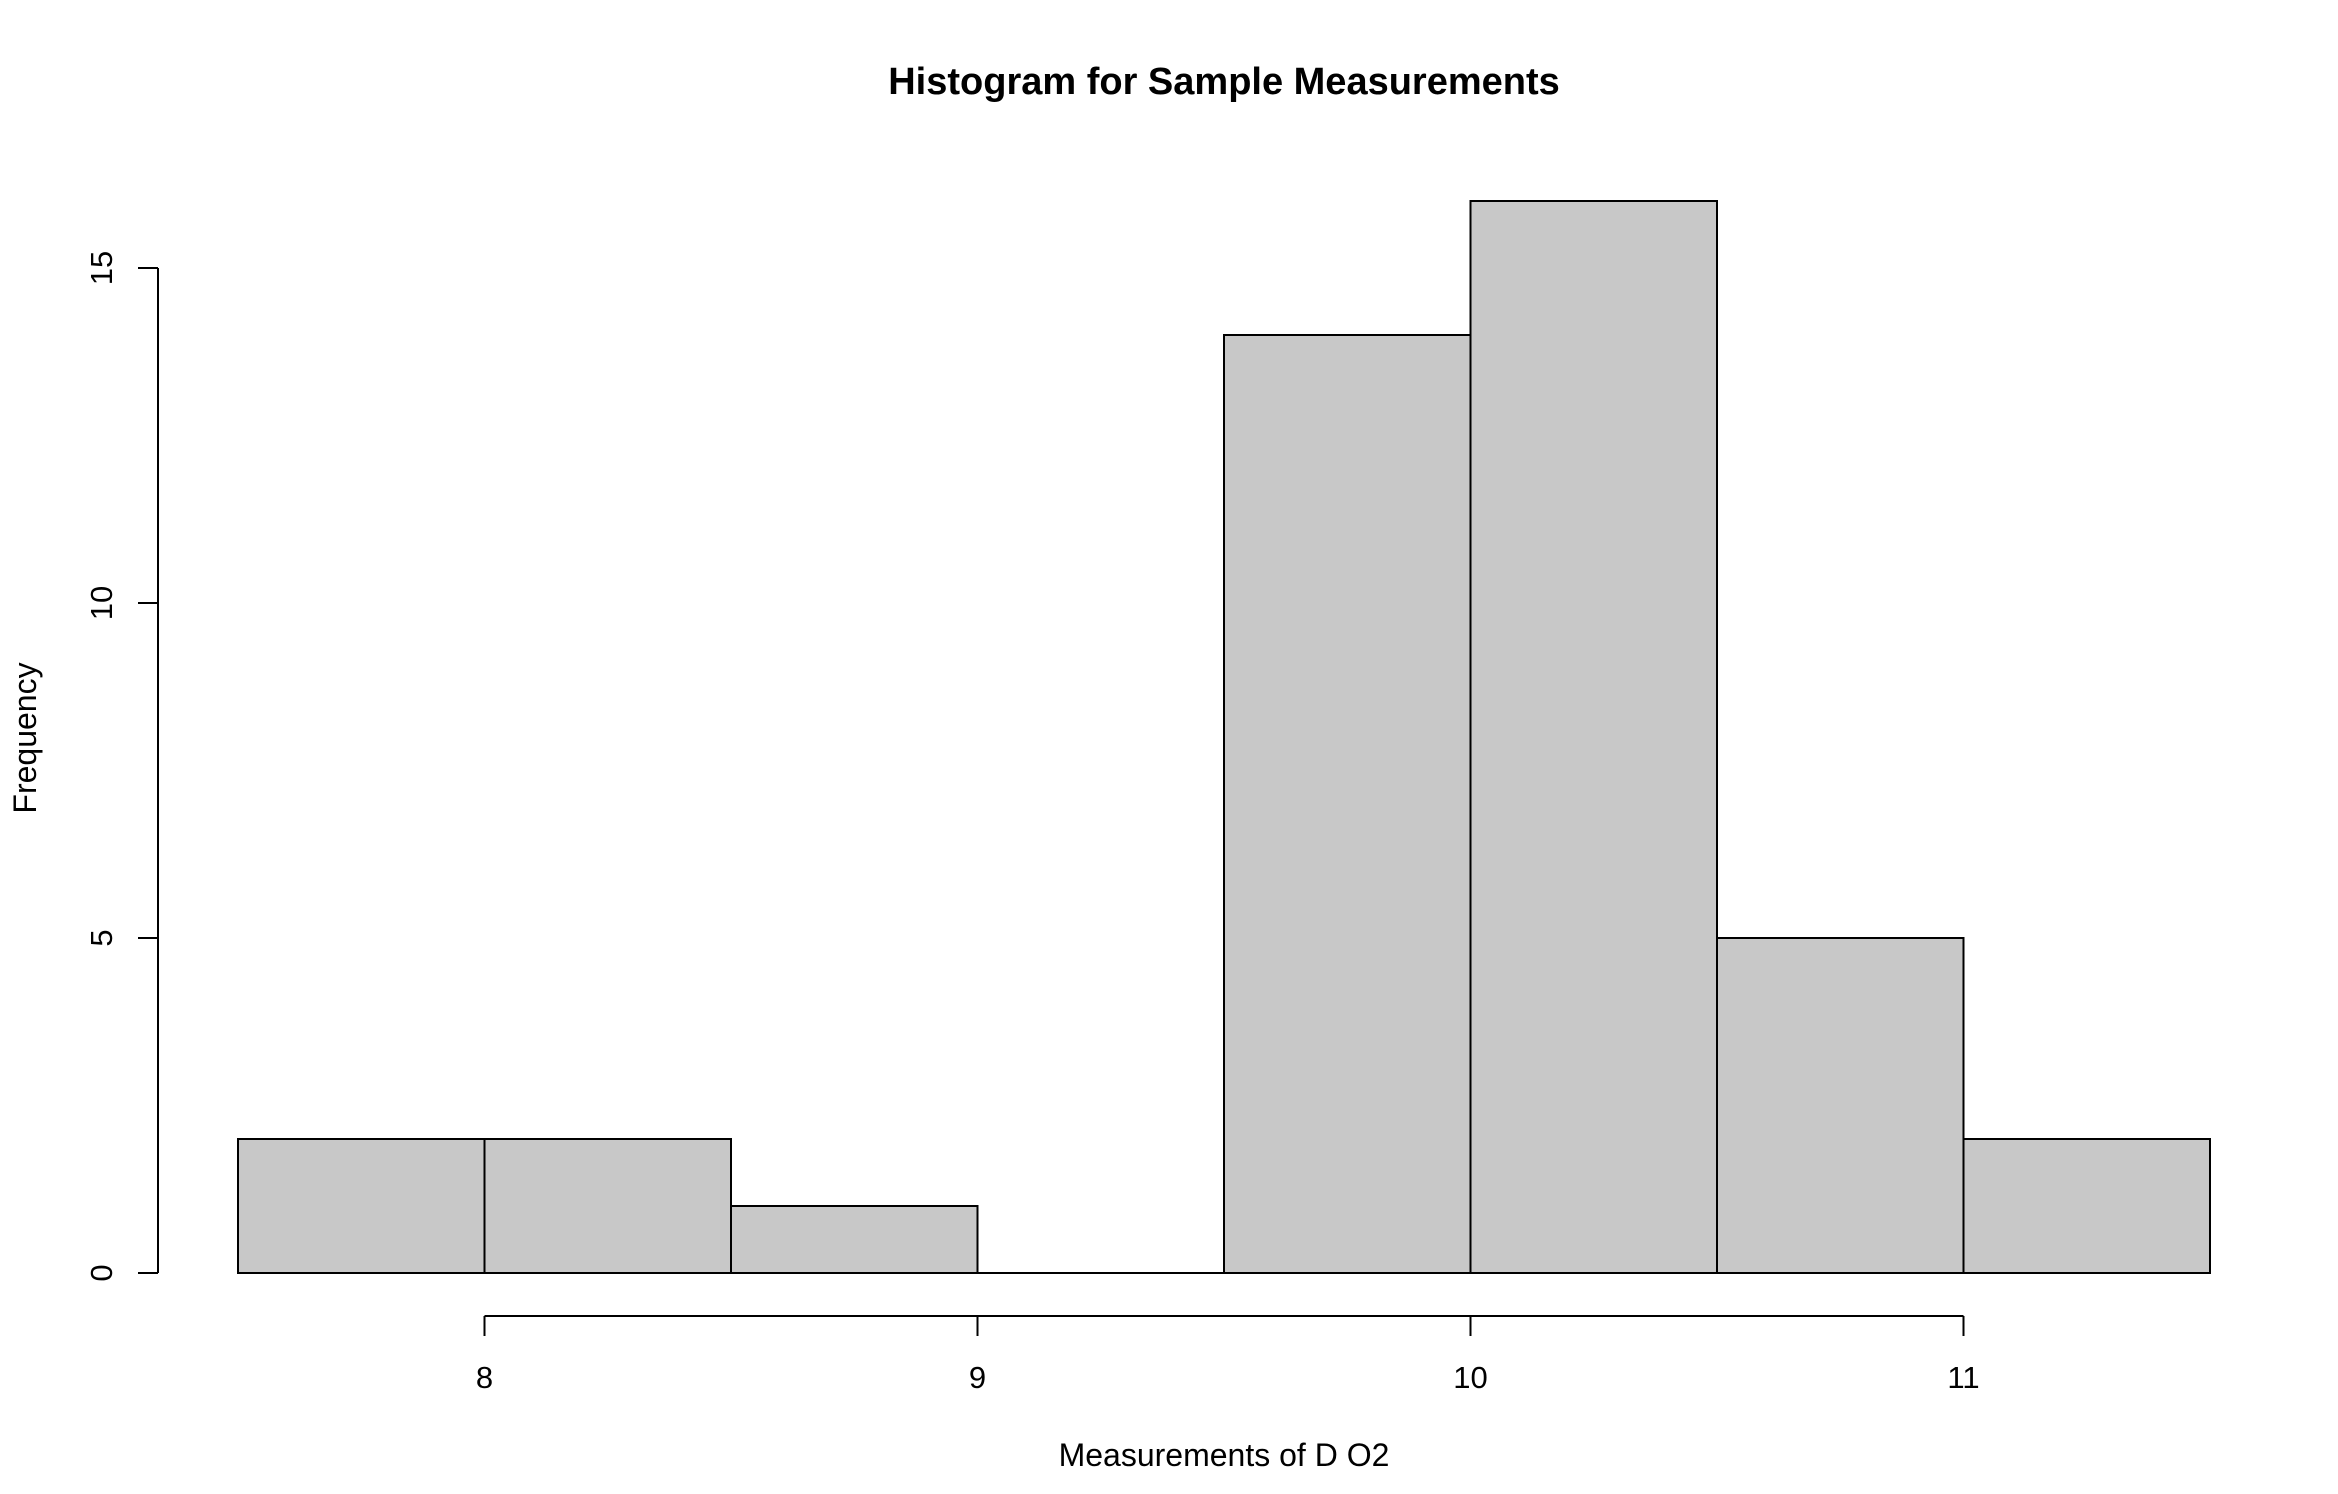  What do you see at coordinates (1963, 1377) in the screenshot?
I see `x-tick-label-3: 11` at bounding box center [1963, 1377].